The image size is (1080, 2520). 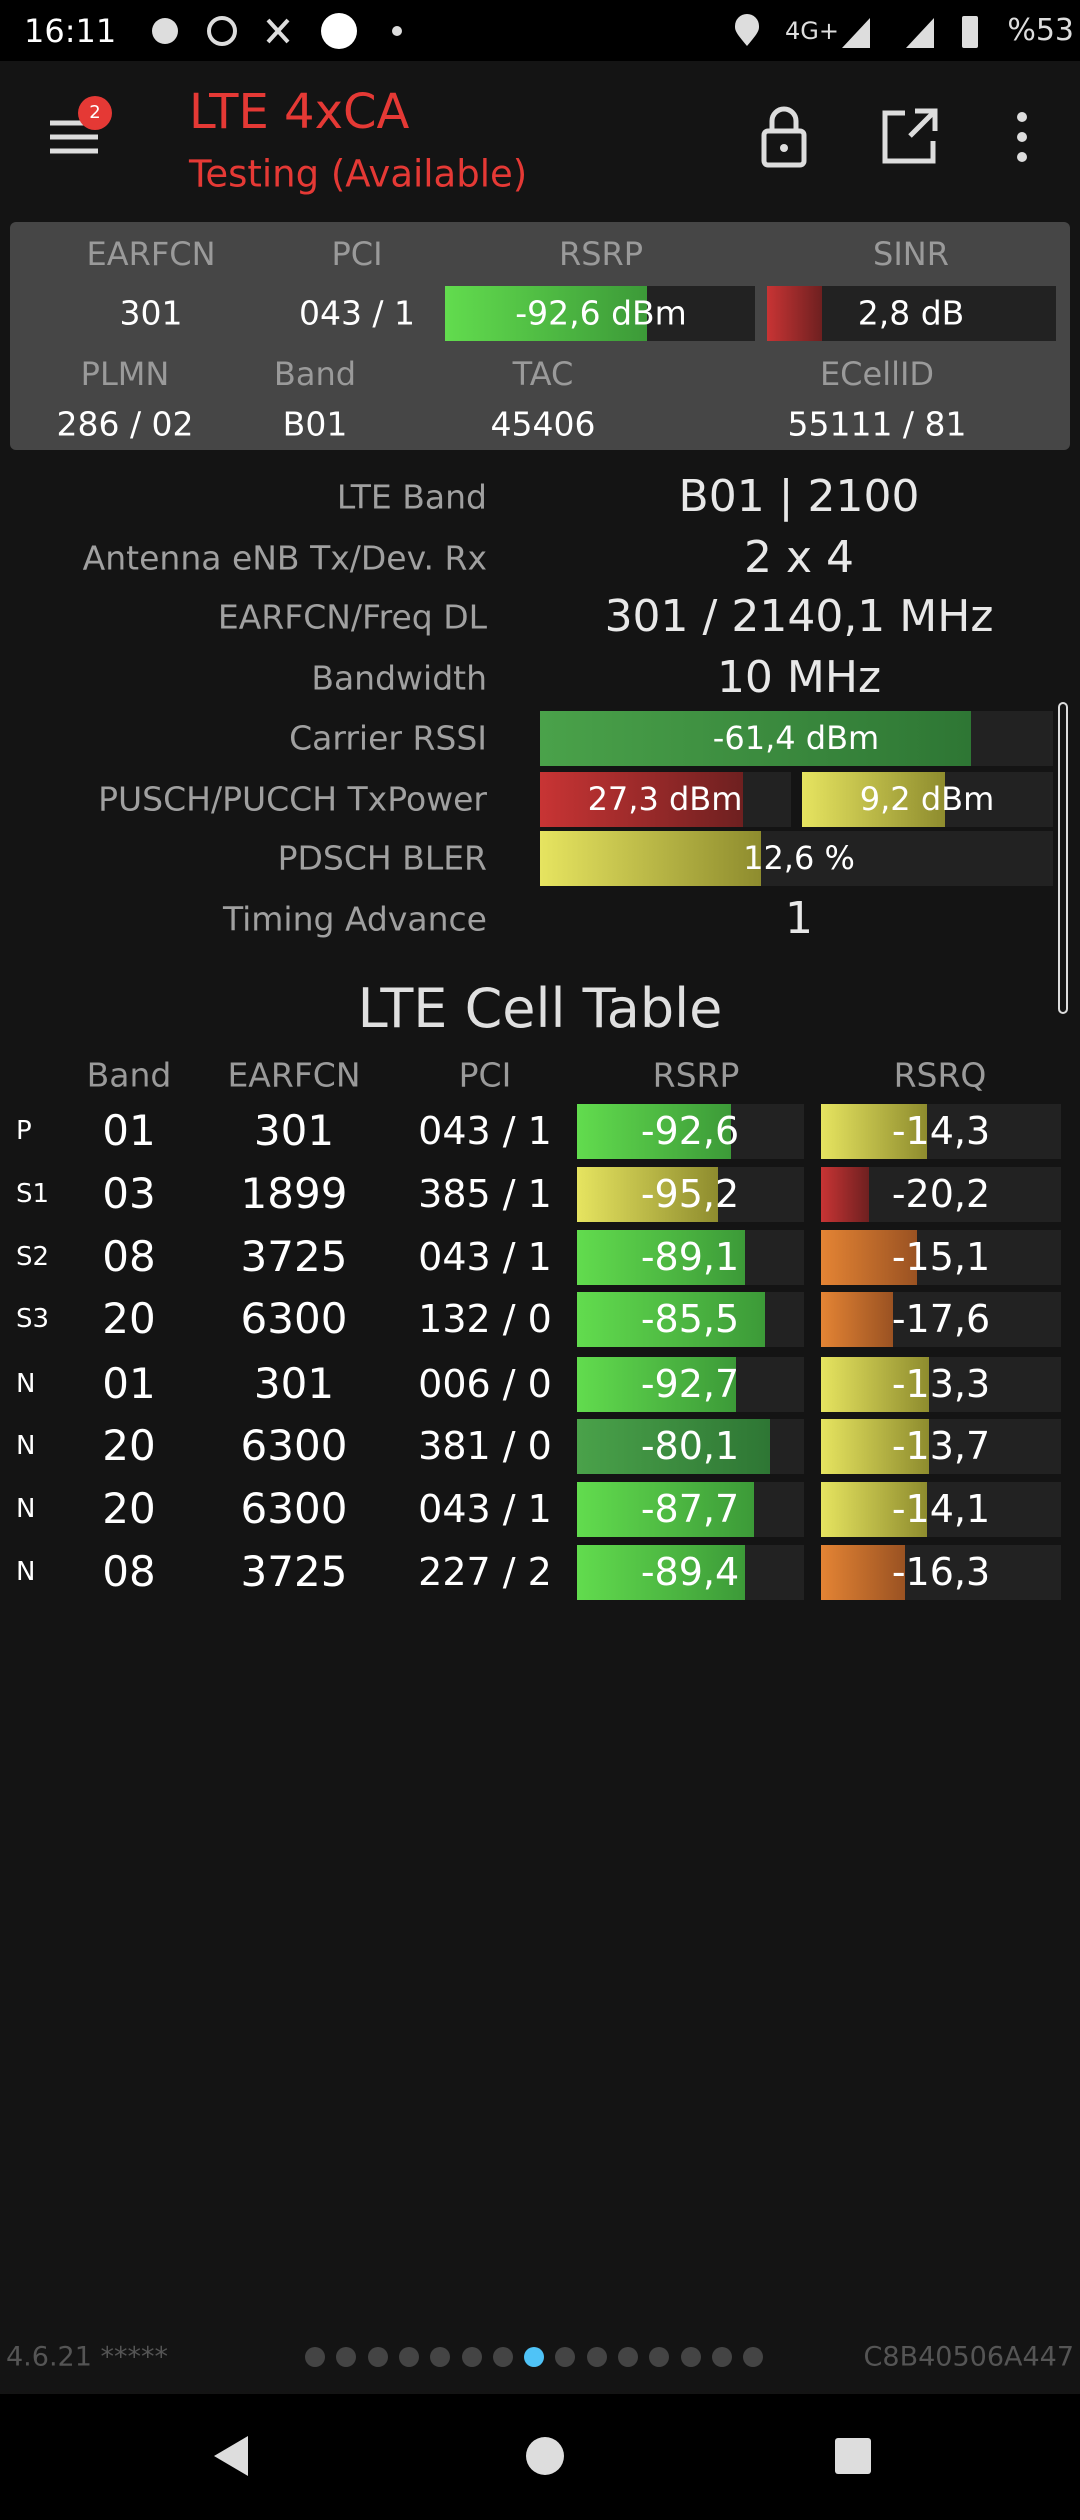 What do you see at coordinates (357, 313) in the screenshot?
I see `summary-value: 043 / 1` at bounding box center [357, 313].